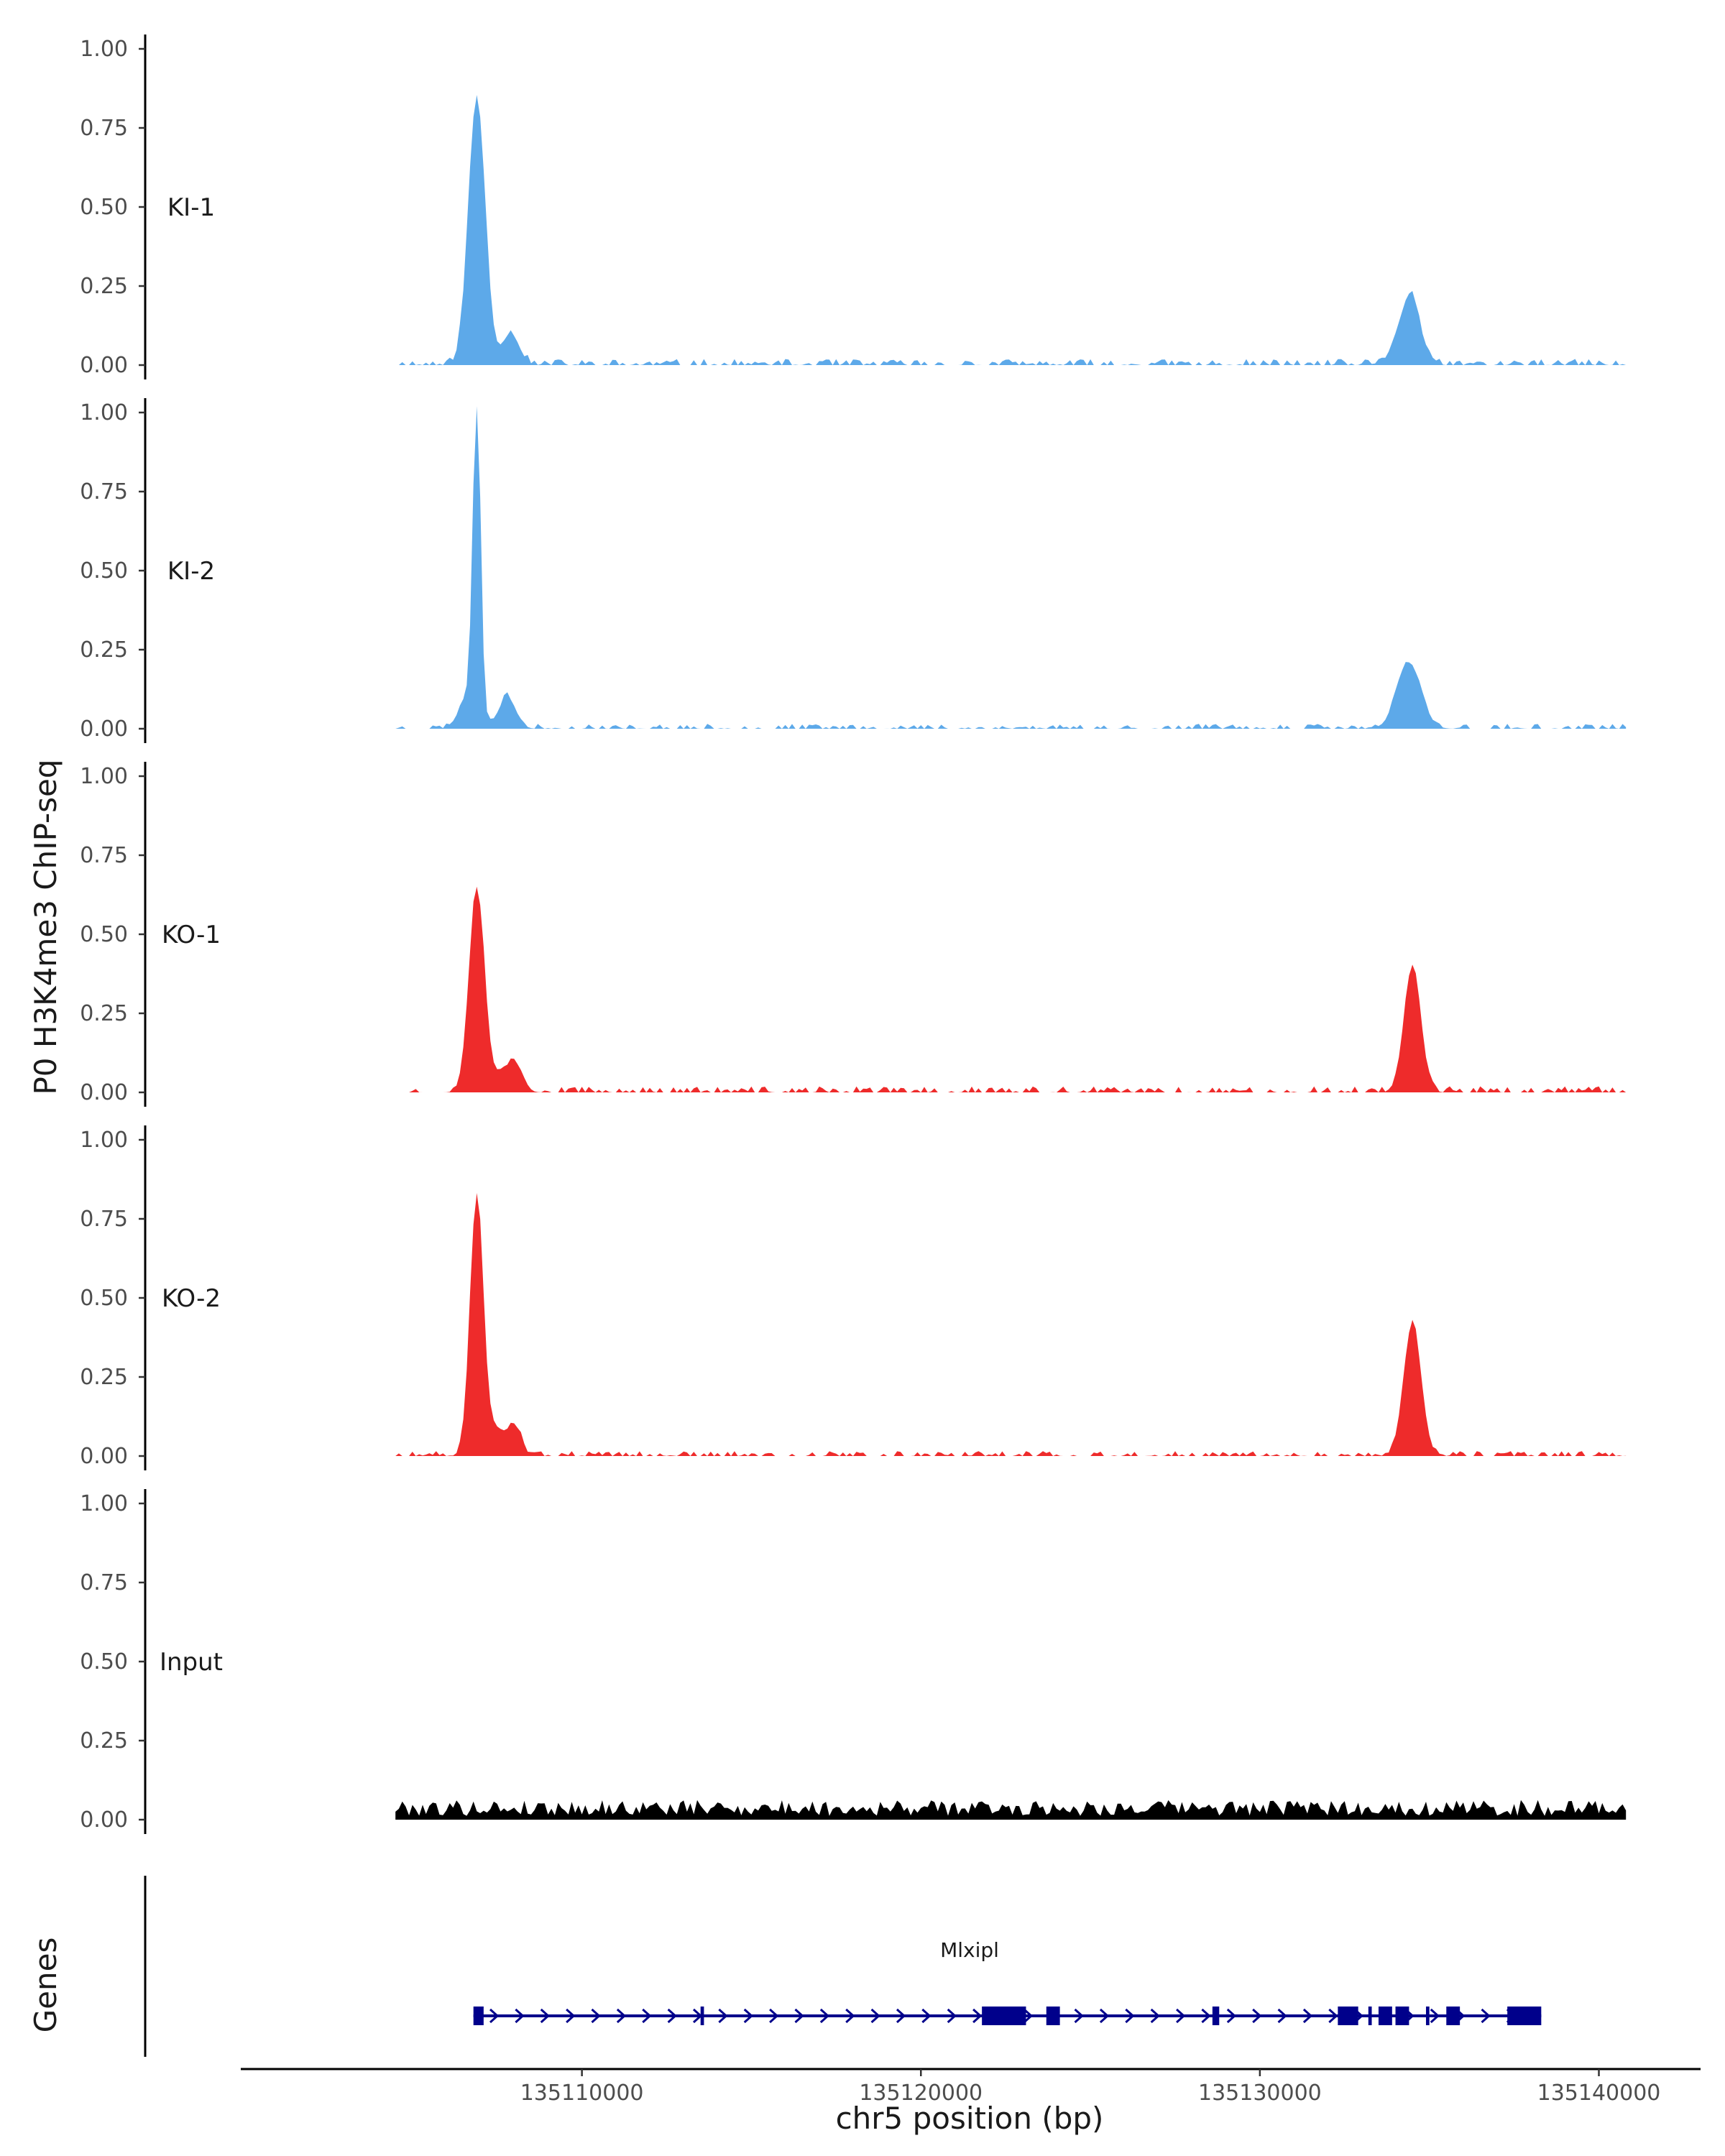 This screenshot has width=1725, height=2156. What do you see at coordinates (853, 1661) in the screenshot?
I see `track-input: 0.00 0.25 0.50 0.75 1.00 Input` at bounding box center [853, 1661].